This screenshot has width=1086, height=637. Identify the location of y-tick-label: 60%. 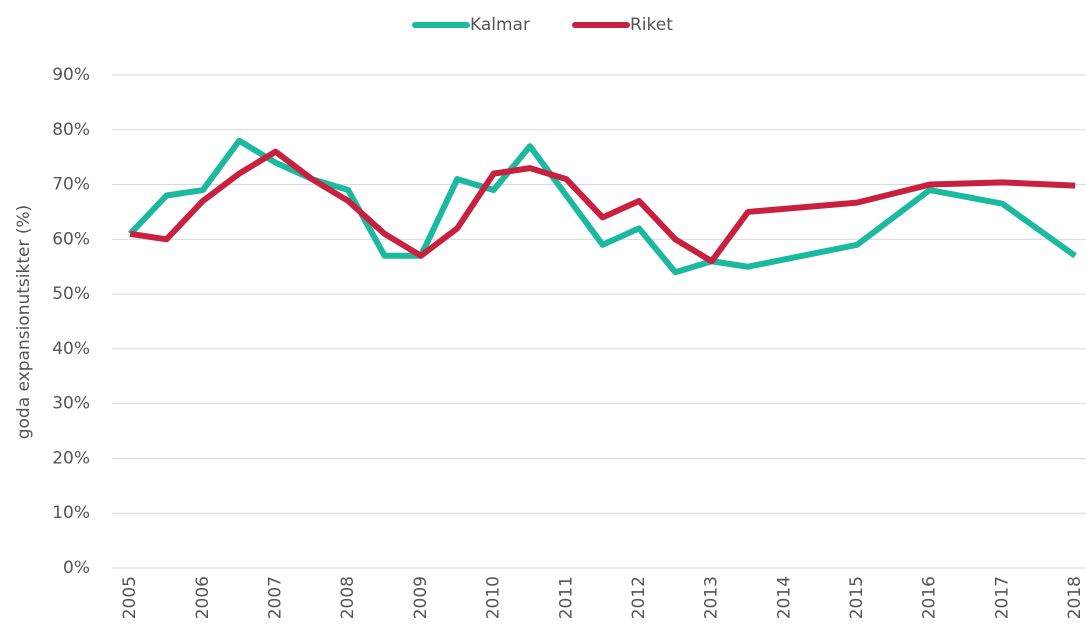
(71, 239).